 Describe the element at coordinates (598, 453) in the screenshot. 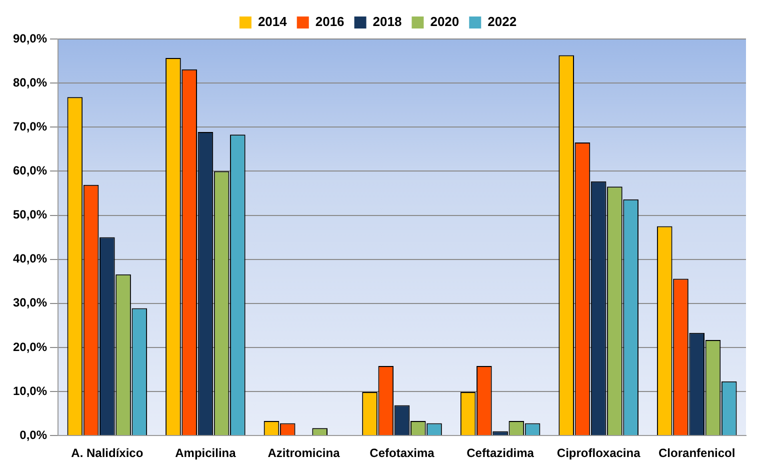

I see `x-tick-label: Ciprofloxacina` at that location.